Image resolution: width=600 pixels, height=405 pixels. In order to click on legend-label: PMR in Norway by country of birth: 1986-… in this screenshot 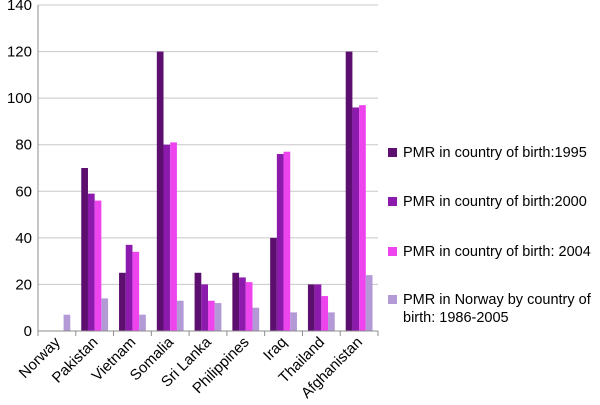, I will do `click(497, 309)`.